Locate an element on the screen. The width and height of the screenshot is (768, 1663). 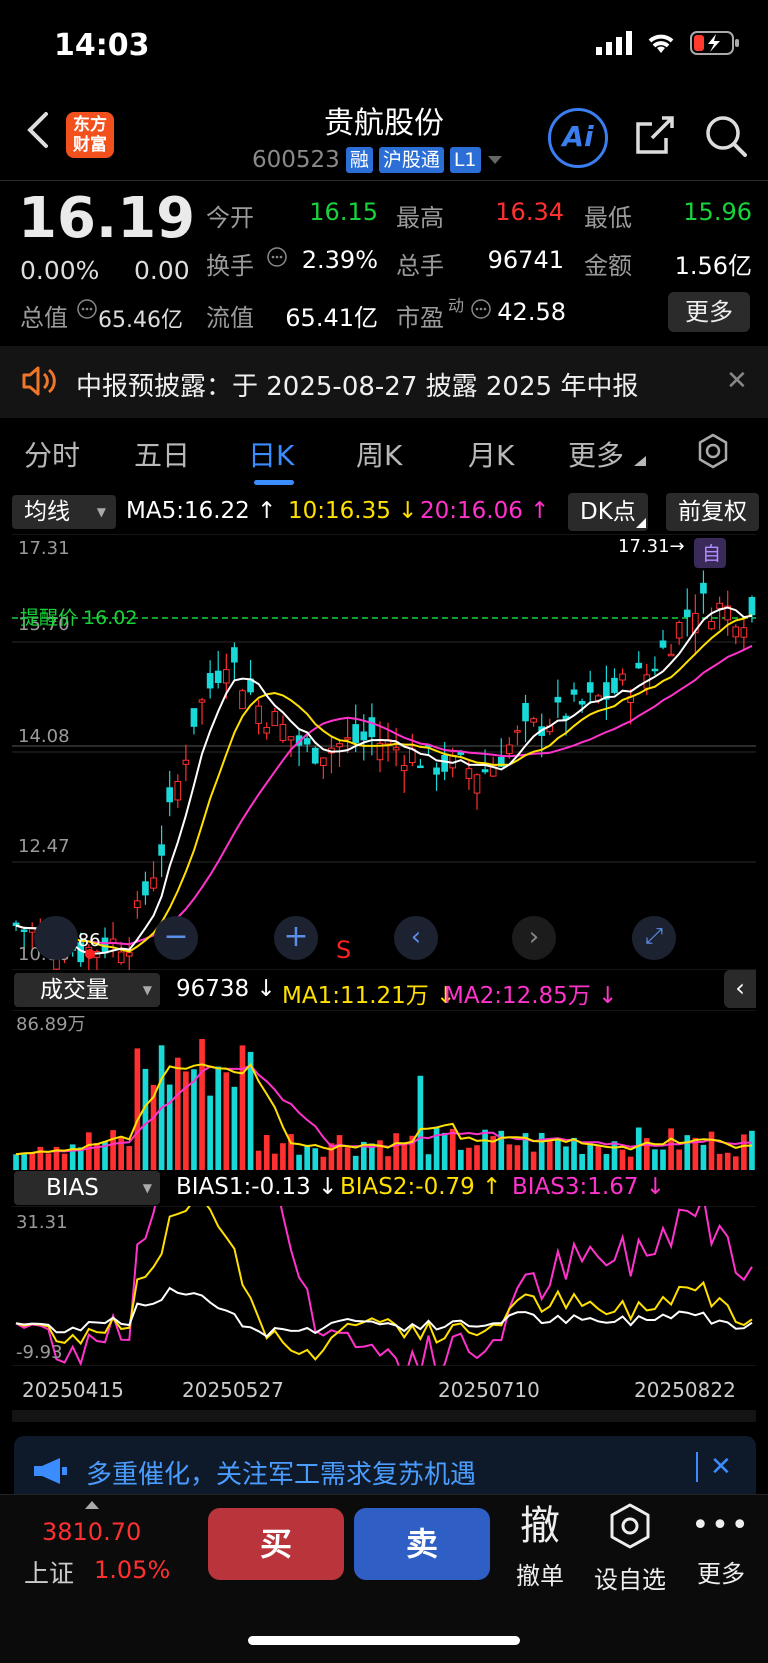
bias1-reading: BIAS1:-0.13 ↓ is located at coordinates (257, 1187).